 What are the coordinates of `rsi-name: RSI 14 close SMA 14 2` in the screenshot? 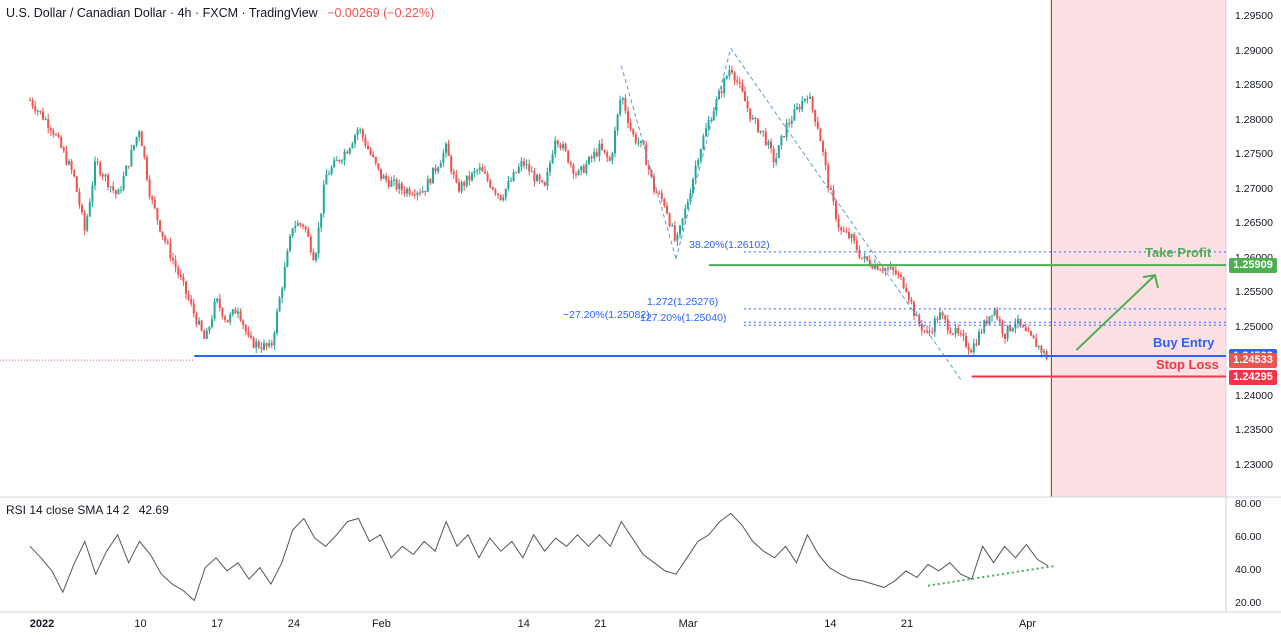 It's located at (68, 510).